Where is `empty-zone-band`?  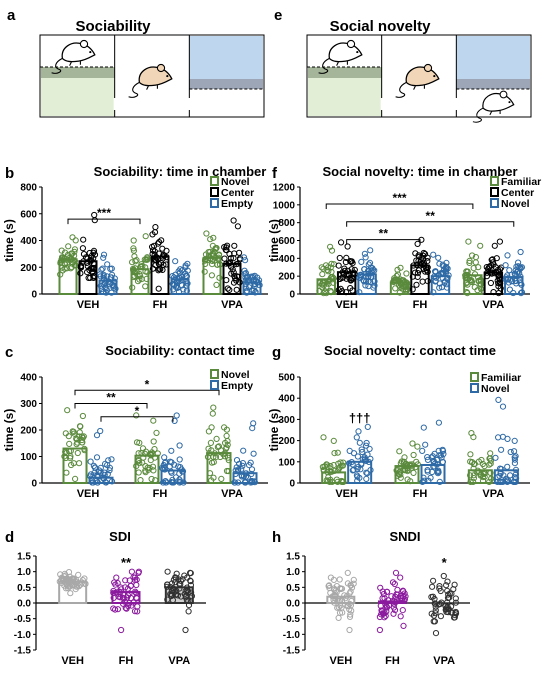
empty-zone-band is located at coordinates (226, 84).